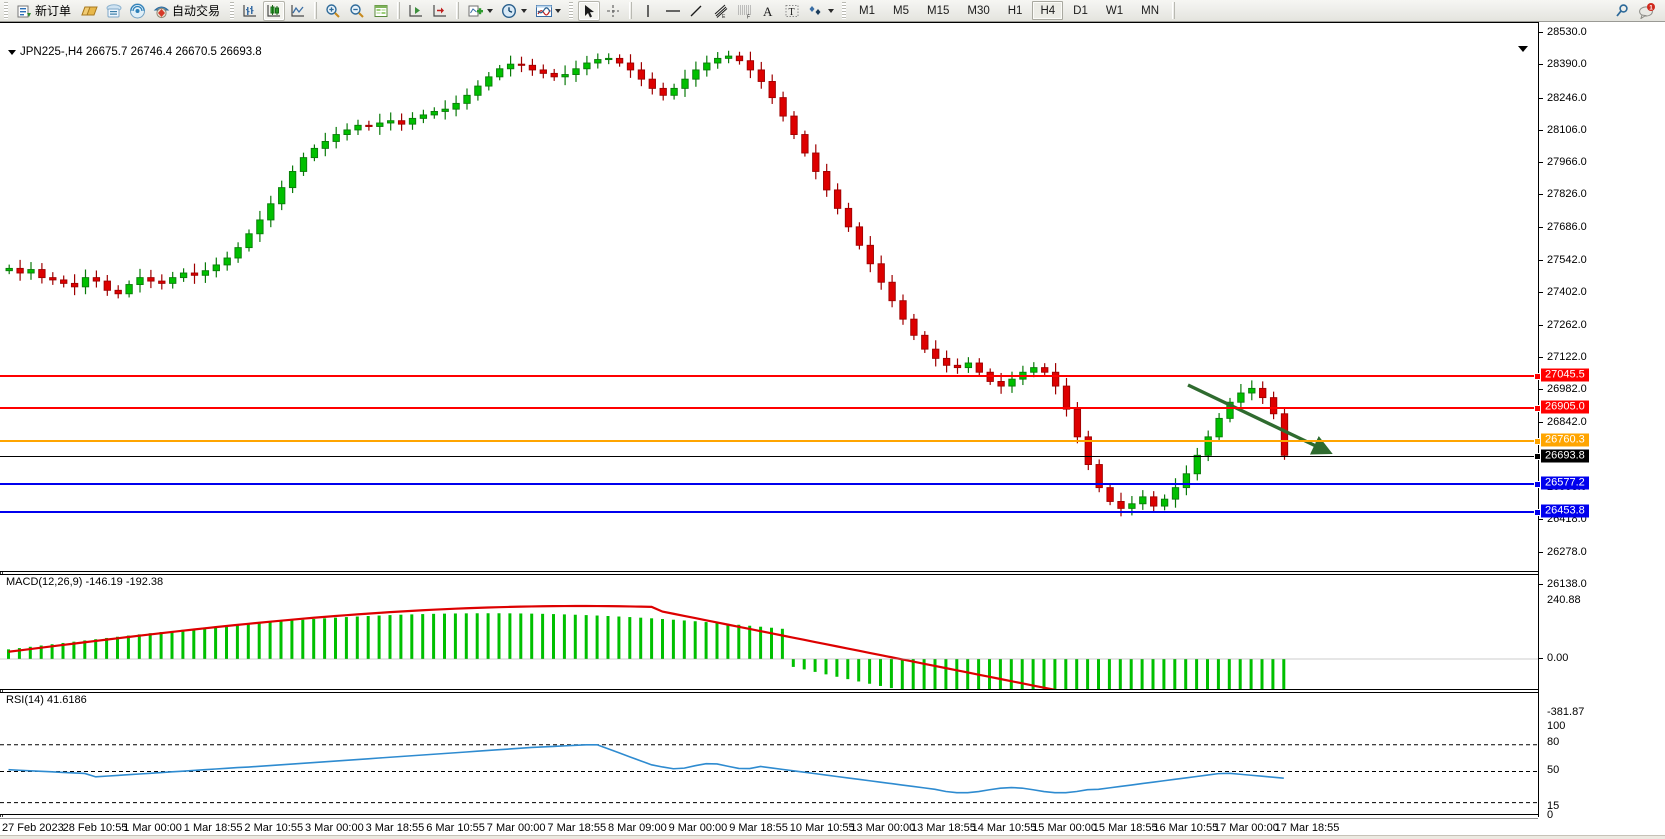 The image size is (1665, 839). Describe the element at coordinates (1523, 49) in the screenshot. I see `chart-collapse-caret-icon` at that location.